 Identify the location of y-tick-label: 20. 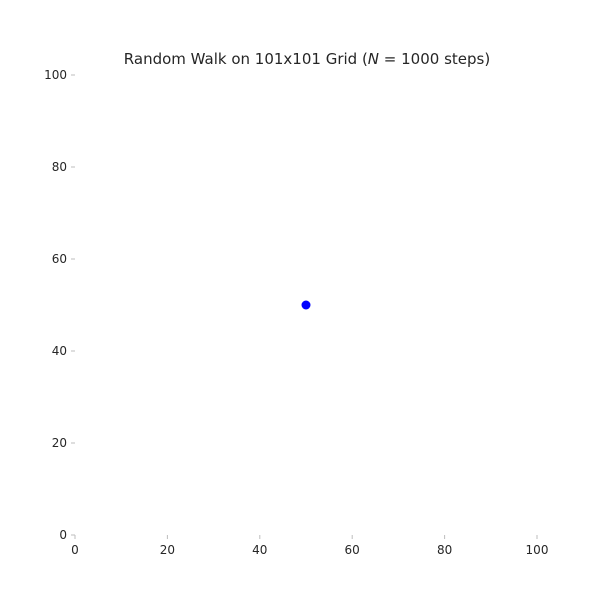
(59, 443).